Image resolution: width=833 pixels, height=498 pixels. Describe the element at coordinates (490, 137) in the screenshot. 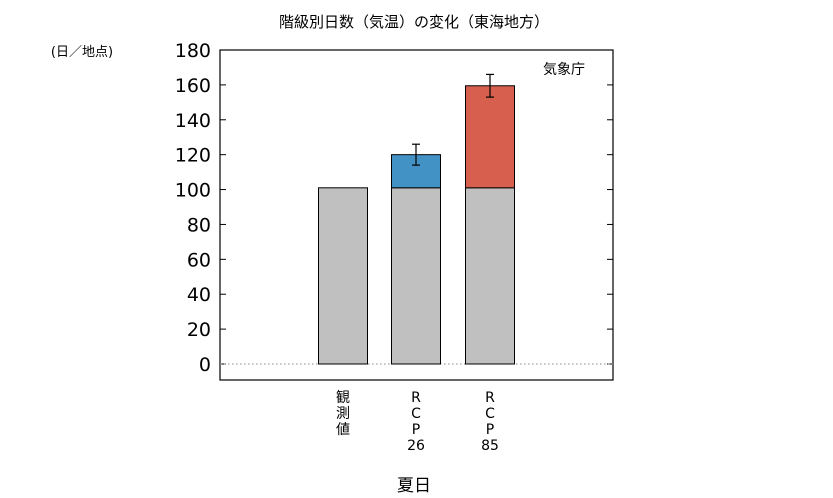

I see `bar-projected-change` at that location.